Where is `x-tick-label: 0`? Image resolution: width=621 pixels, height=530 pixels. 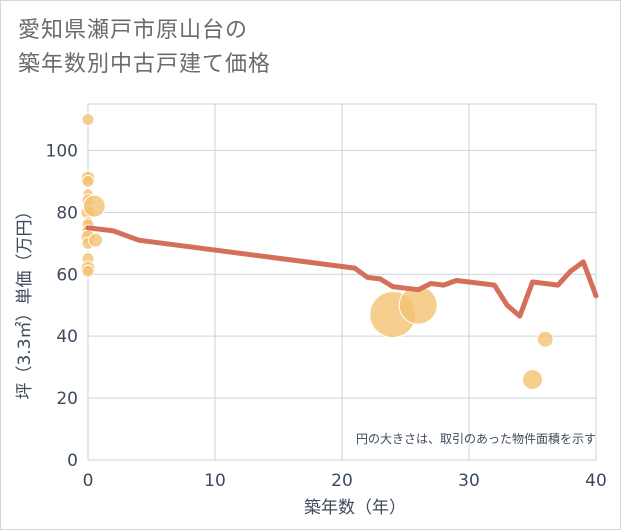
x-tick-label: 0 is located at coordinates (88, 481).